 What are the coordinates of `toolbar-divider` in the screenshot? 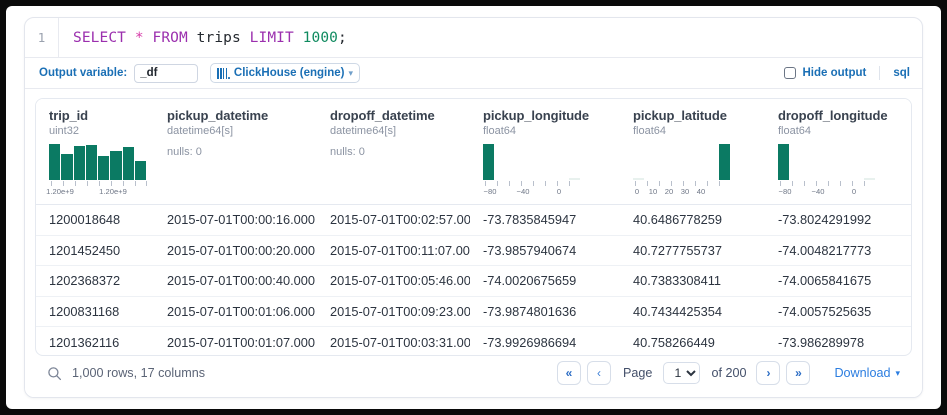 It's located at (880, 73).